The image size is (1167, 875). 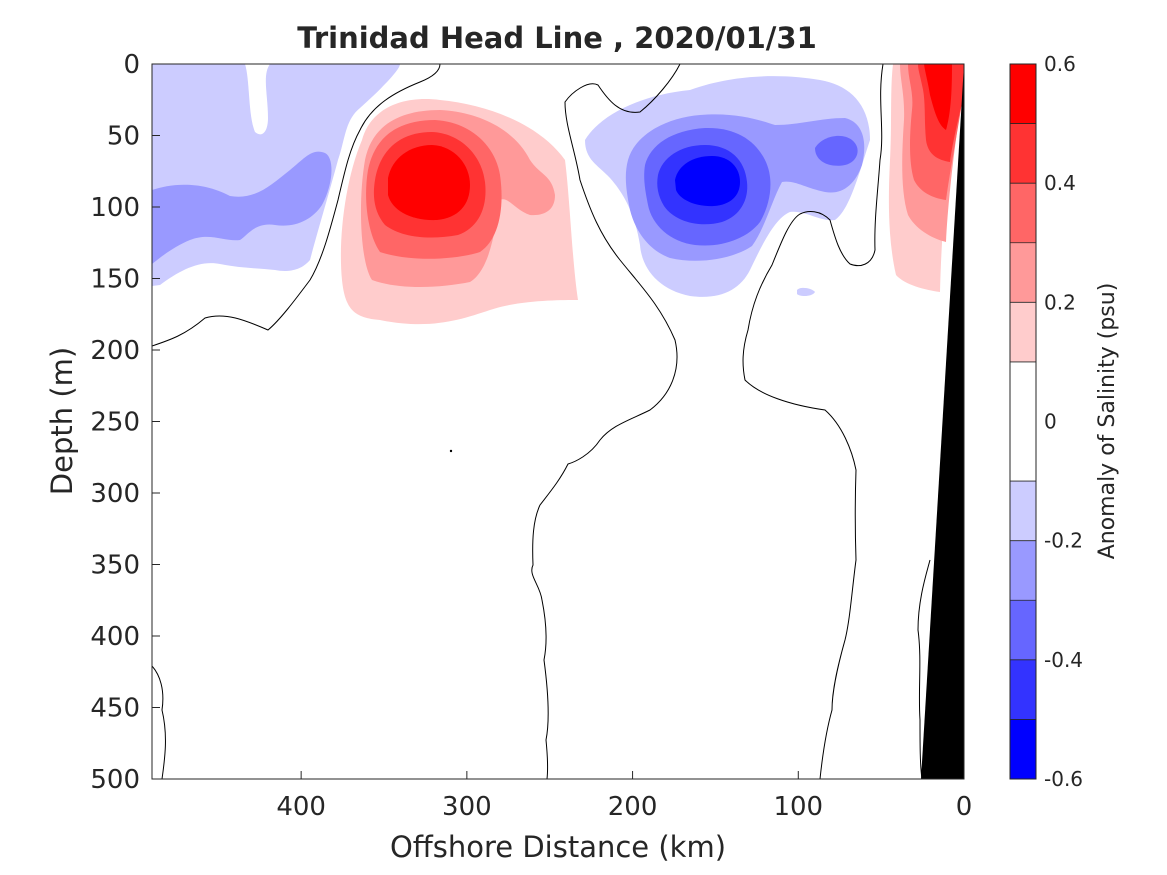 What do you see at coordinates (115, 280) in the screenshot?
I see `y-tick-label: 150` at bounding box center [115, 280].